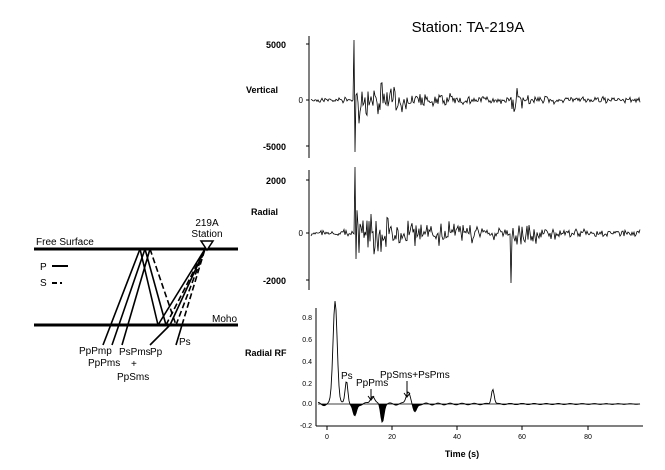  I want to click on moho-label: Moho, so click(224, 319).